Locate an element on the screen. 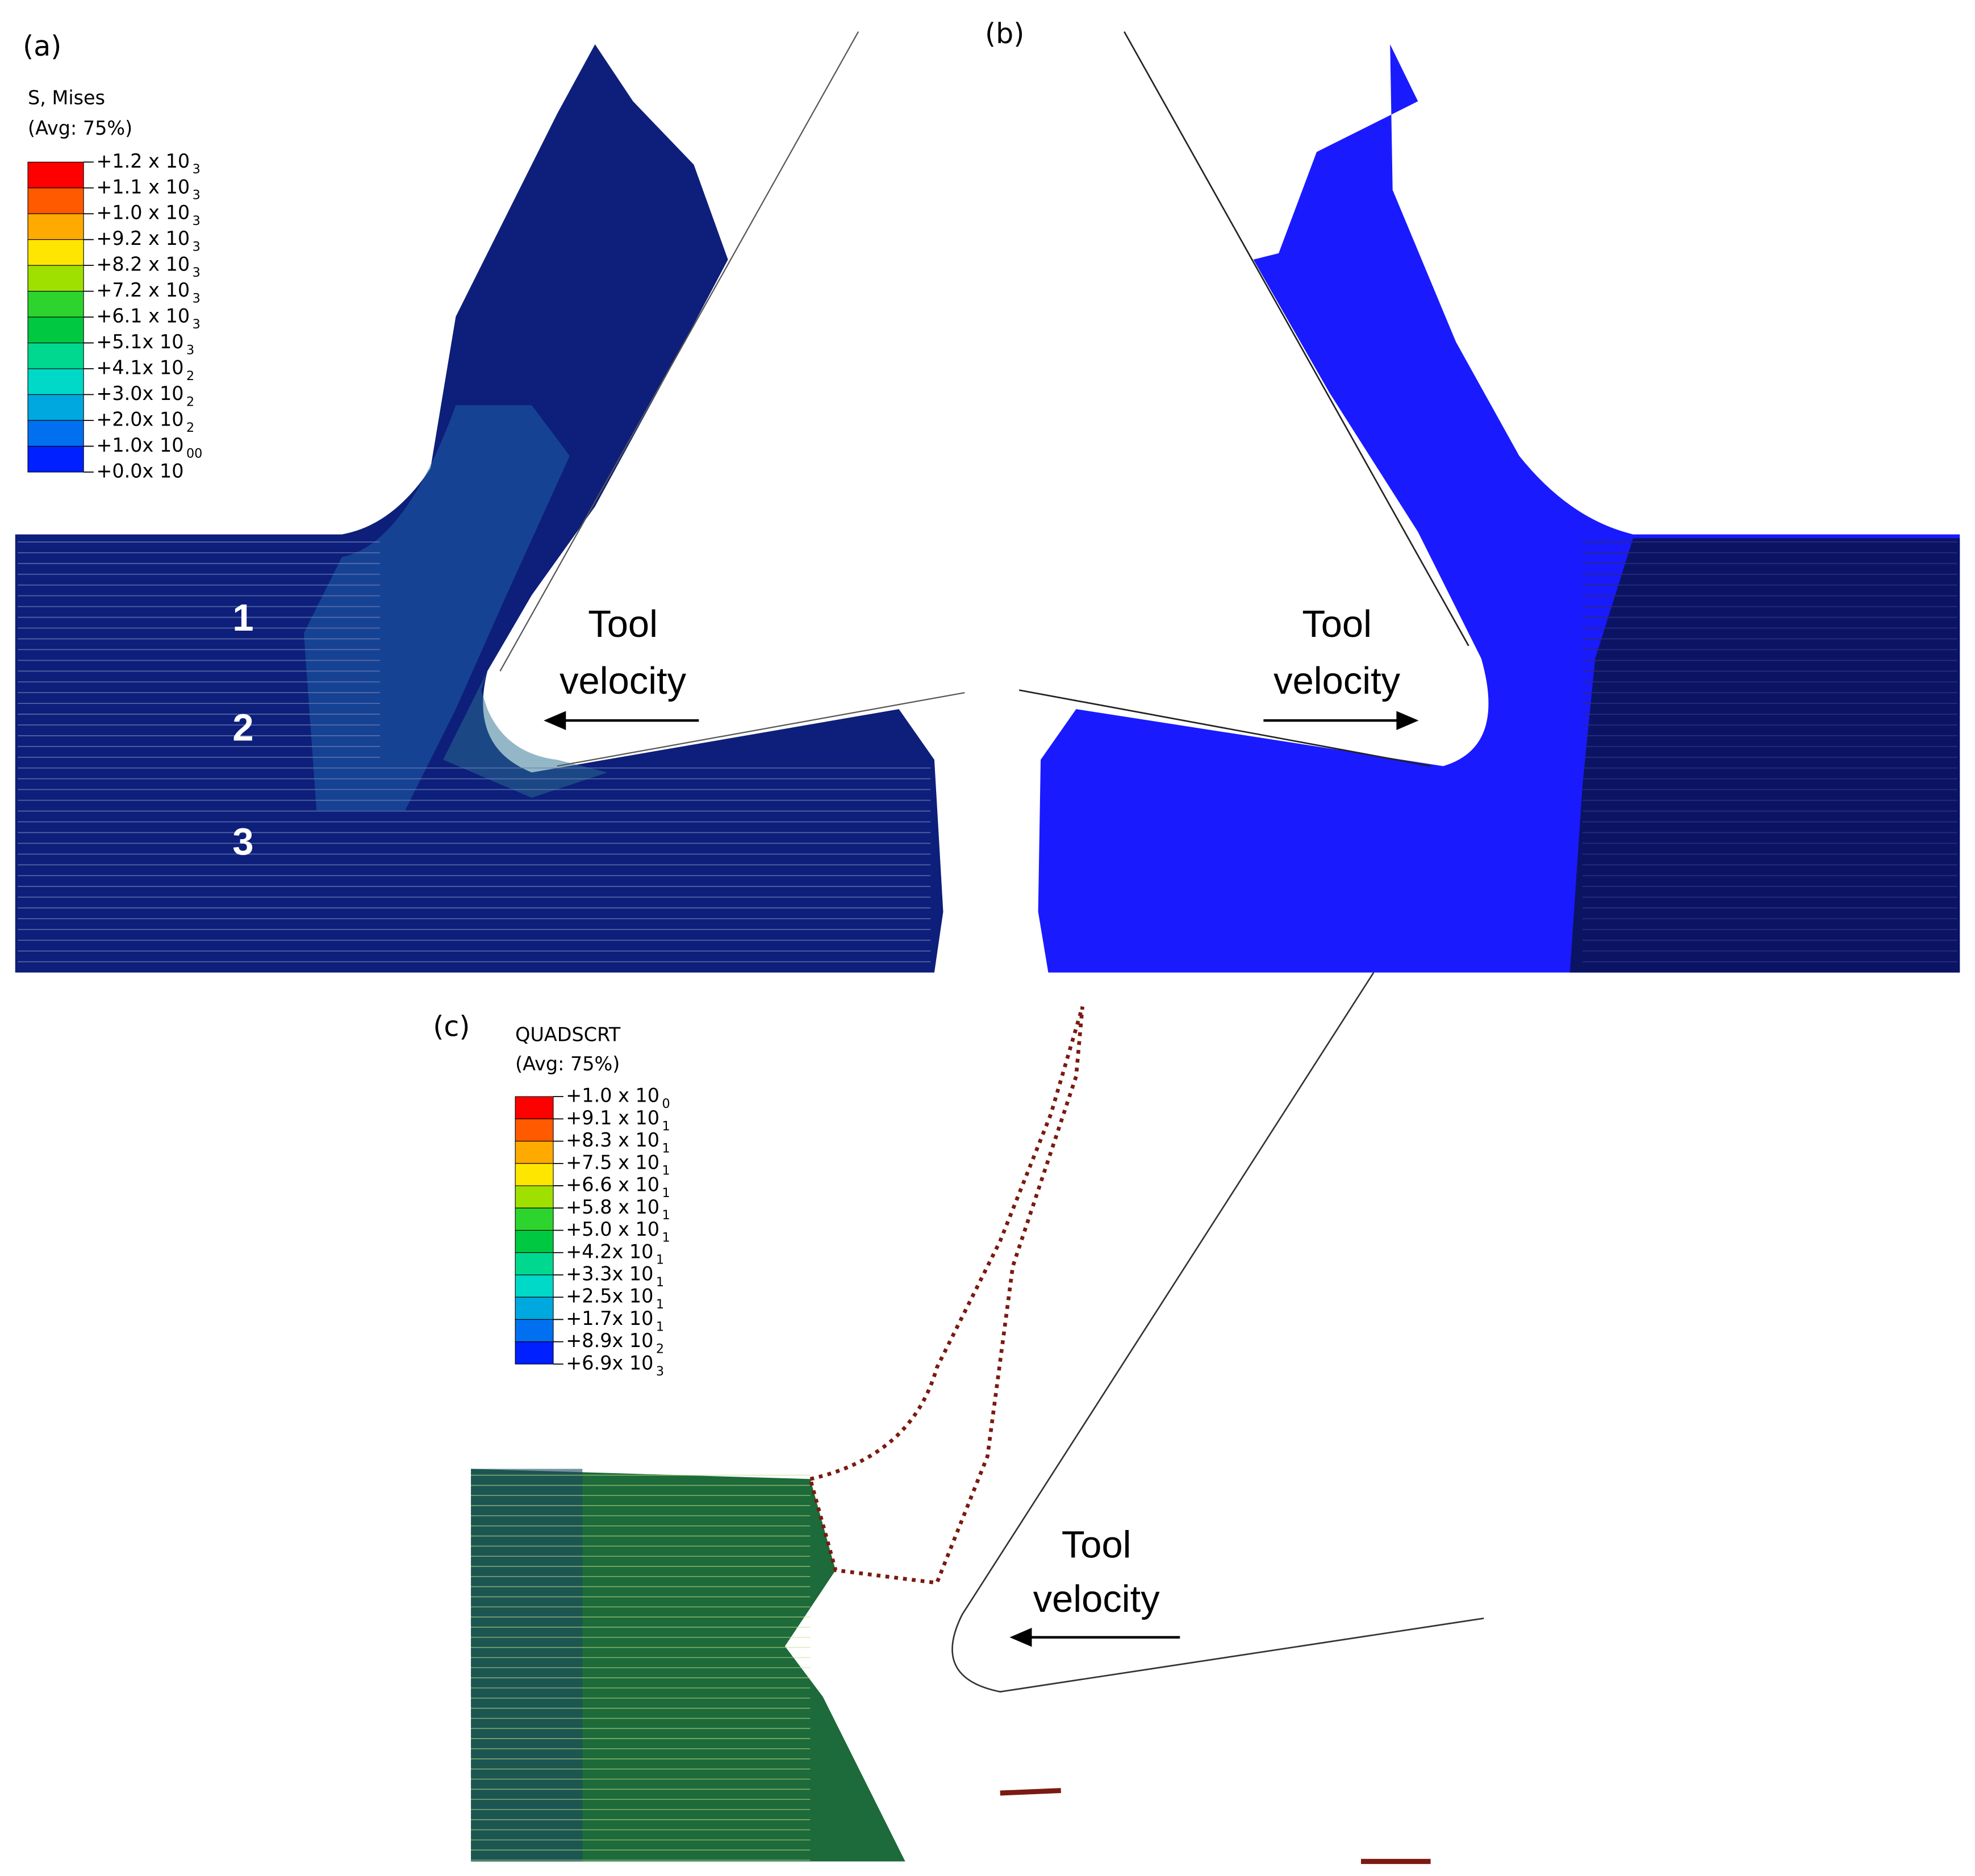 Image resolution: width=1975 pixels, height=1876 pixels. legend-title: QUADSCRT is located at coordinates (568, 1035).